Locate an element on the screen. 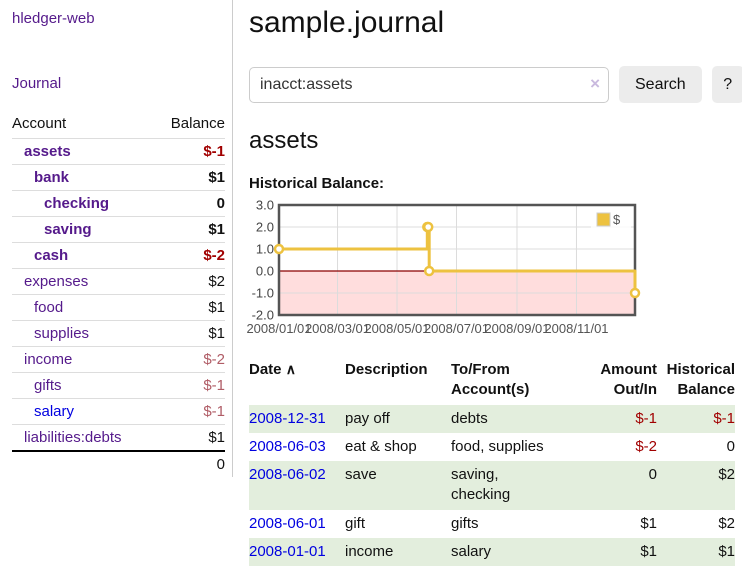 Image resolution: width=742 pixels, height=582 pixels. chart-x-tick-label: 2008/11/01 is located at coordinates (576, 328).